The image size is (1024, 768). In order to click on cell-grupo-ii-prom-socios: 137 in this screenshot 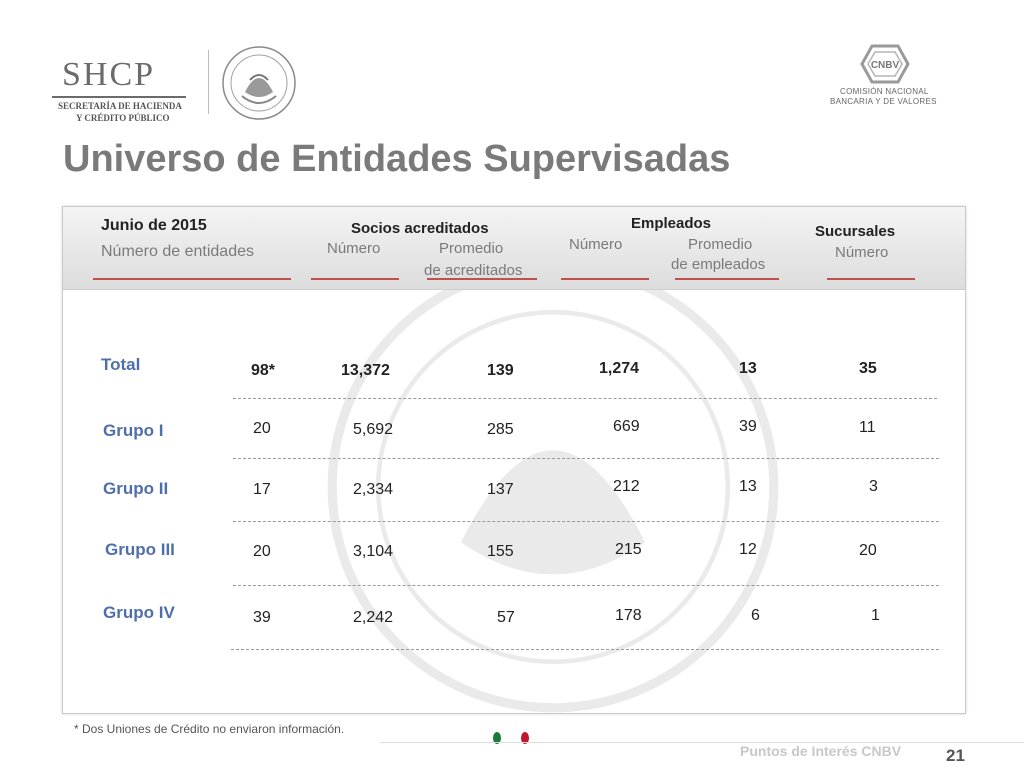, I will do `click(500, 489)`.